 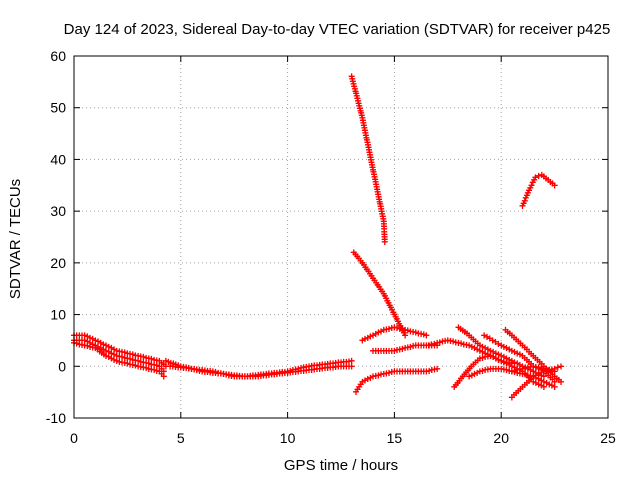 I want to click on y-axis-label: SDTVAR / TECUs, so click(x=15, y=239).